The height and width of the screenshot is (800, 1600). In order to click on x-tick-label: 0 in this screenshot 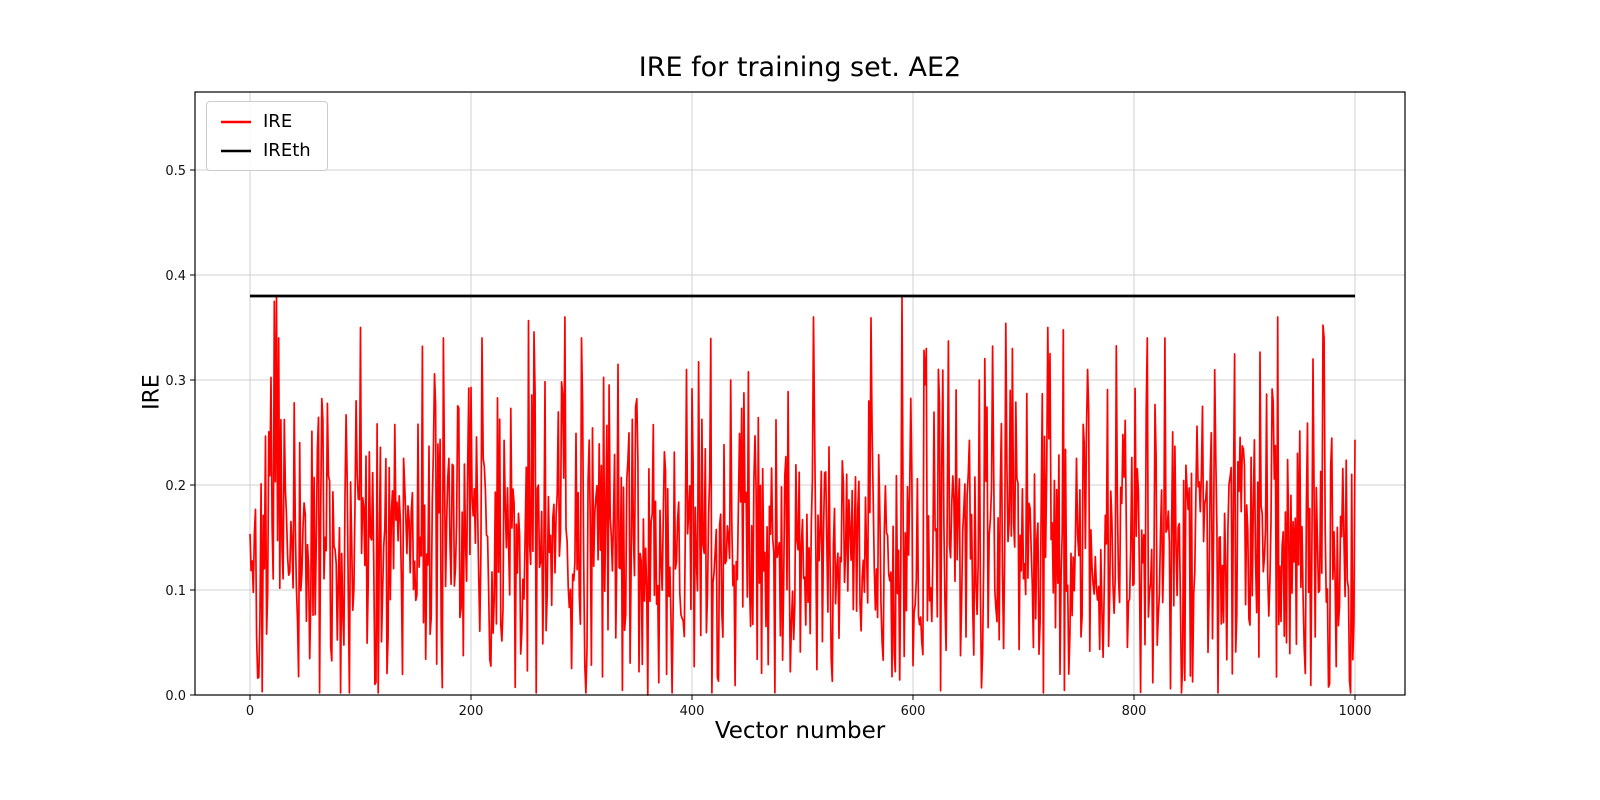, I will do `click(250, 711)`.